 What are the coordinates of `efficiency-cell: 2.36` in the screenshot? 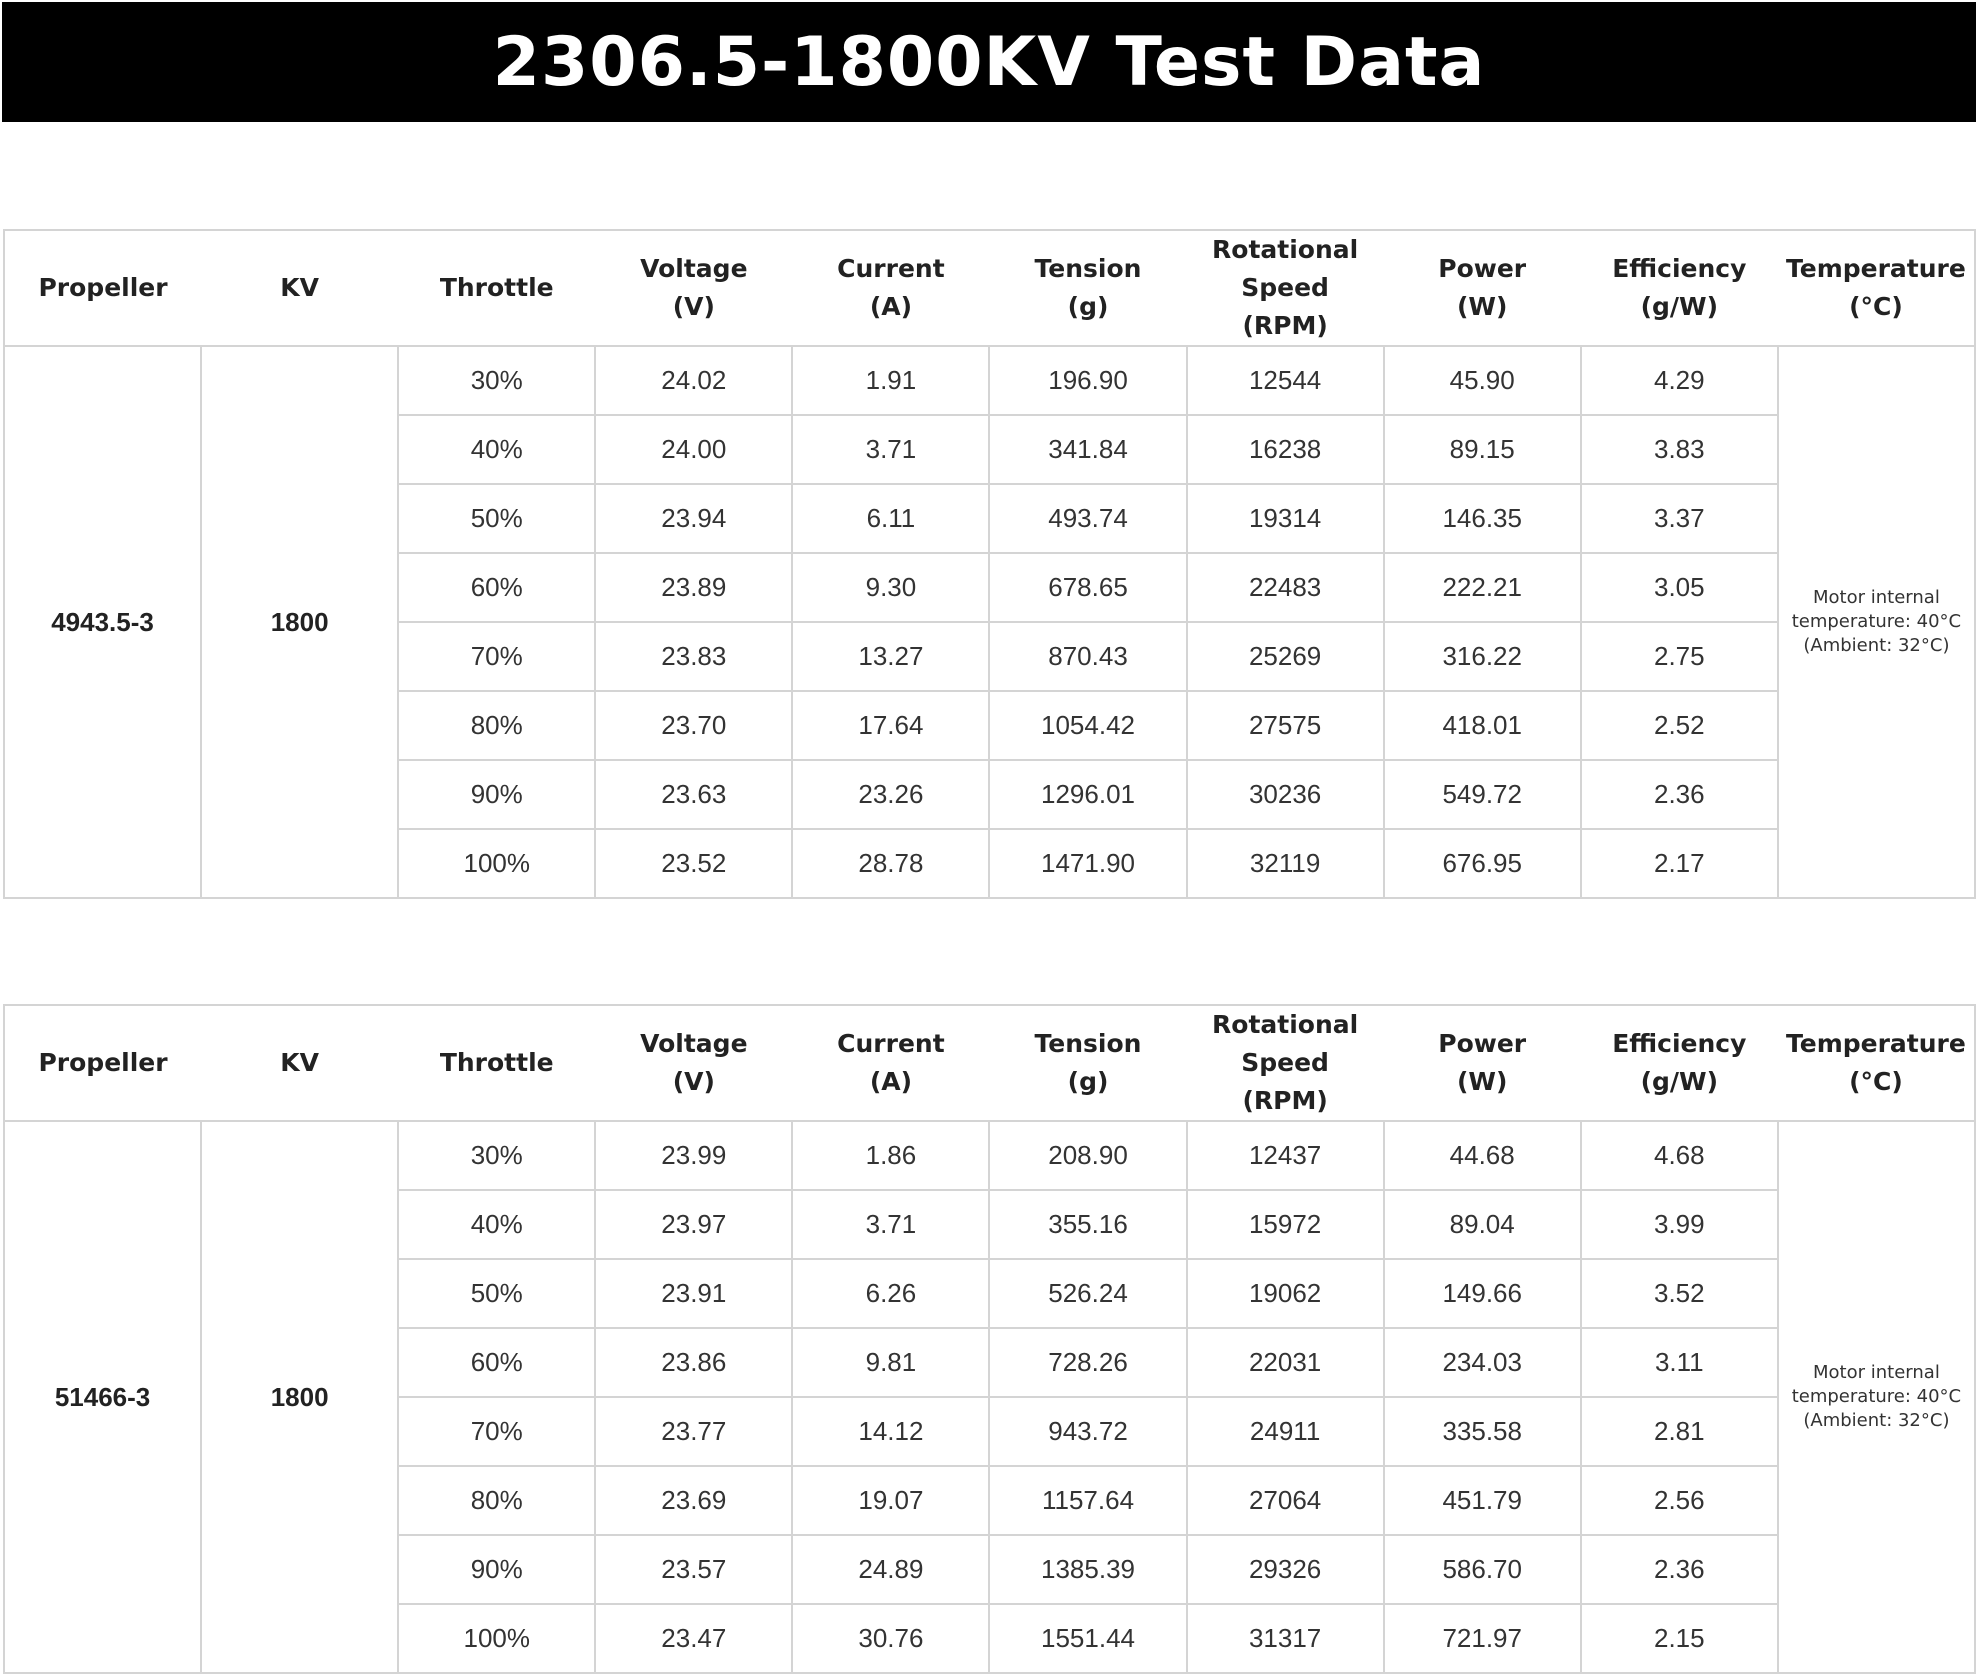 It's located at (1679, 794).